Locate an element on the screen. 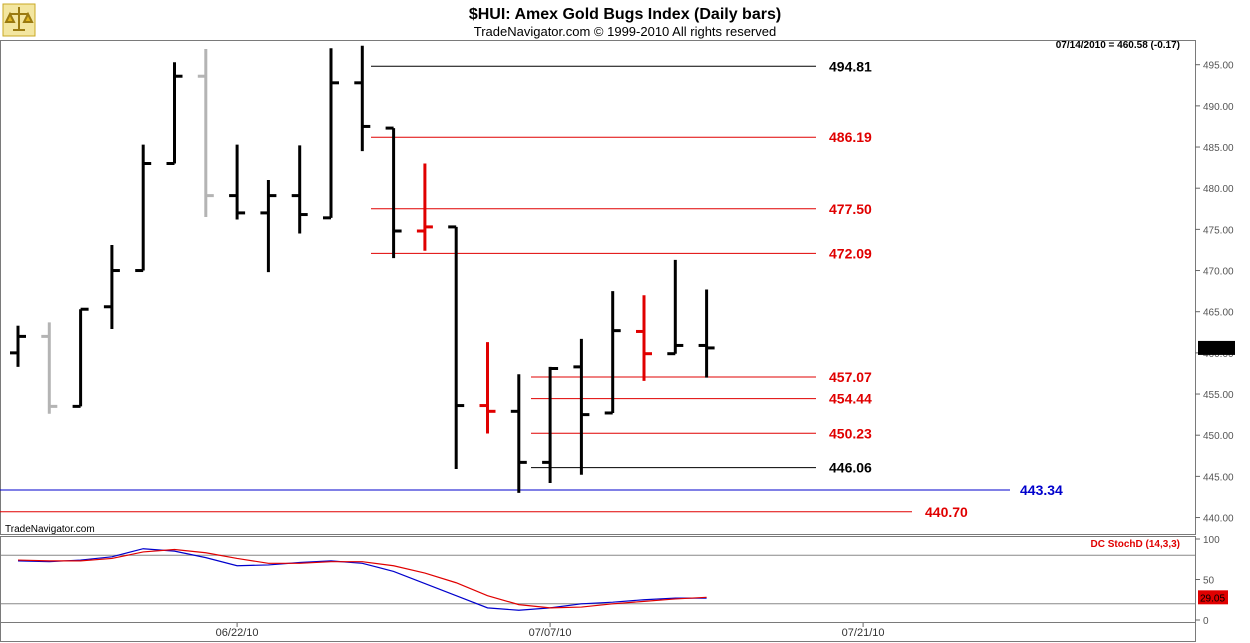 The height and width of the screenshot is (643, 1250). price-tick-label: 440.00 is located at coordinates (1218, 519).